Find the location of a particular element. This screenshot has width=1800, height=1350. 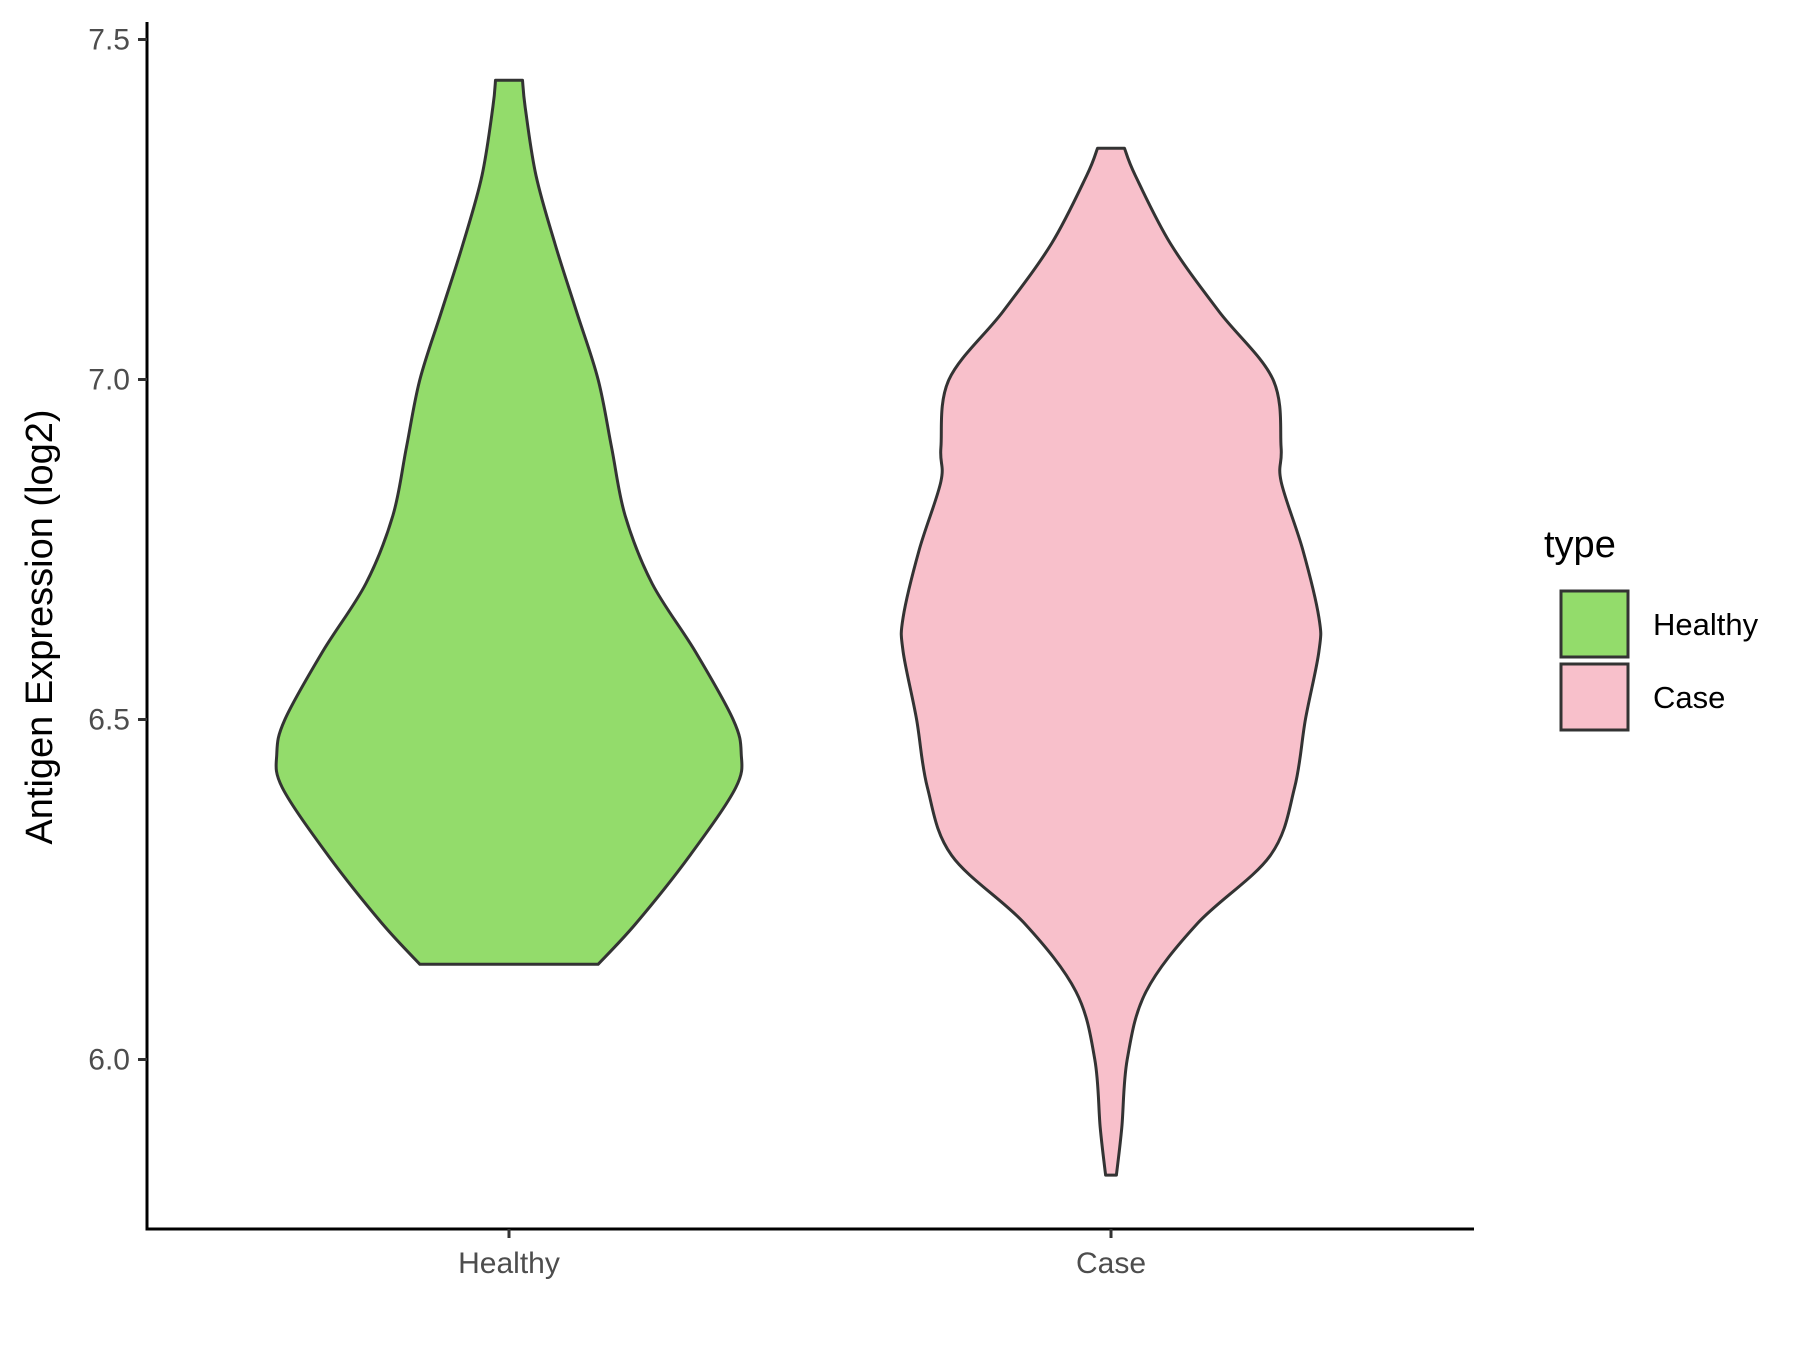

y-axis: 6.0 6.5 7.0 7.5 is located at coordinates (118, 625).